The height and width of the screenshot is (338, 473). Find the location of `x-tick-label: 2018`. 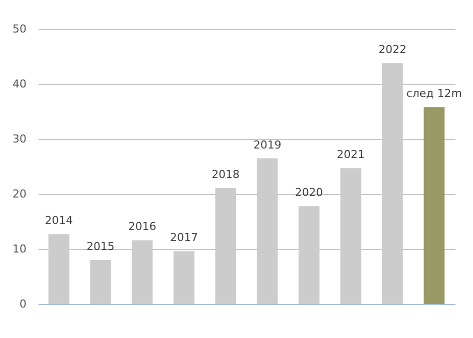

x-tick-label: 2018 is located at coordinates (226, 174).